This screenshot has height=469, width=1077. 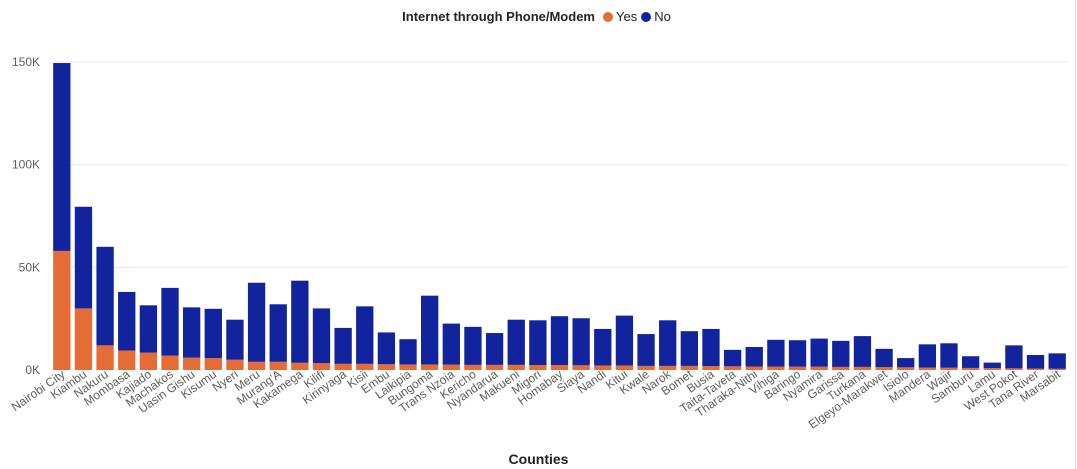 What do you see at coordinates (656, 16) in the screenshot?
I see `legend-item-no: No` at bounding box center [656, 16].